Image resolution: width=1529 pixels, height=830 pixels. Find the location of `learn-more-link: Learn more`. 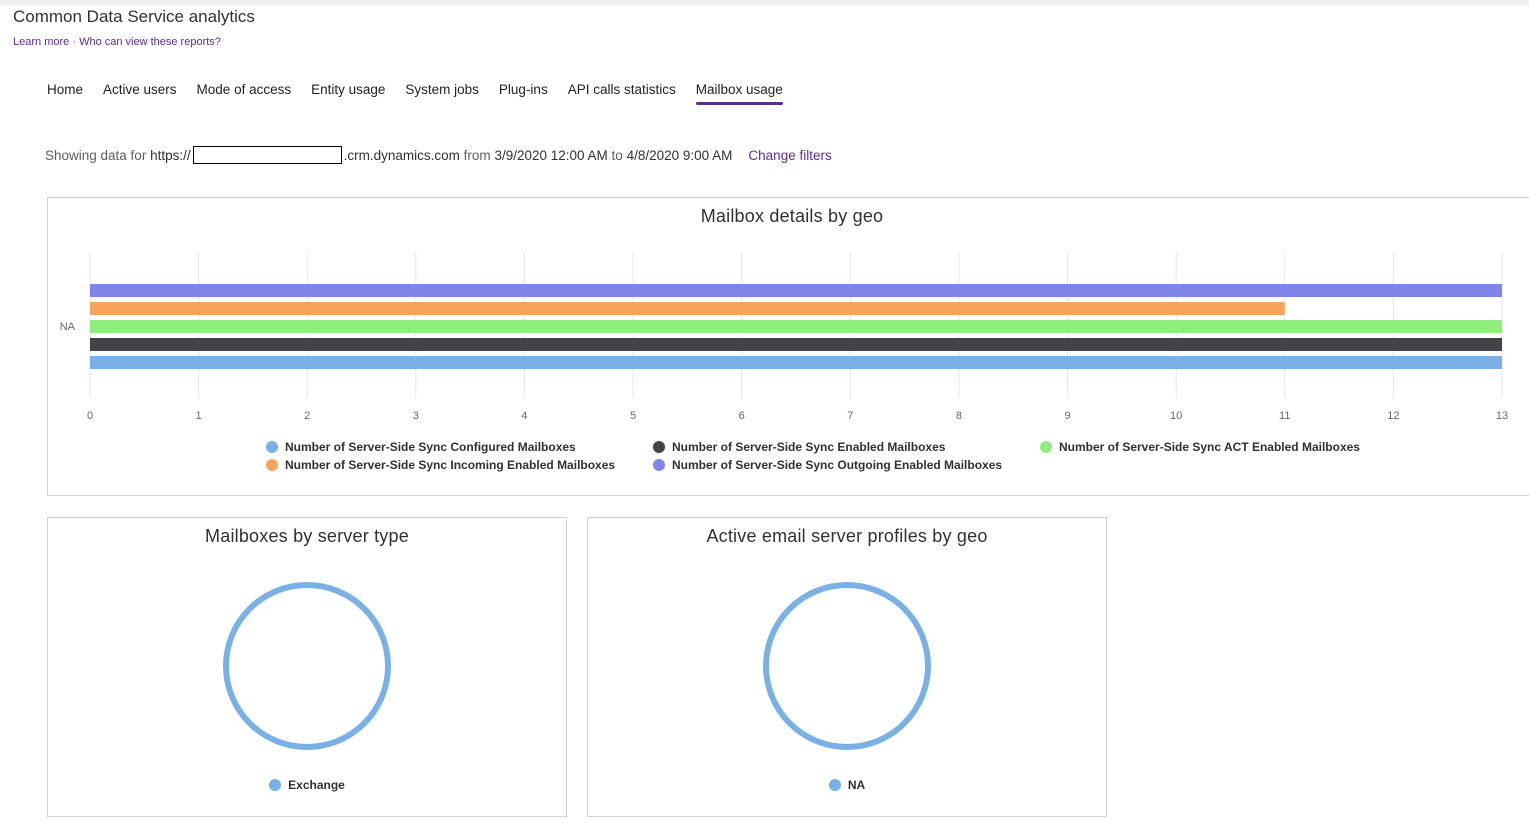

learn-more-link: Learn more is located at coordinates (41, 42).